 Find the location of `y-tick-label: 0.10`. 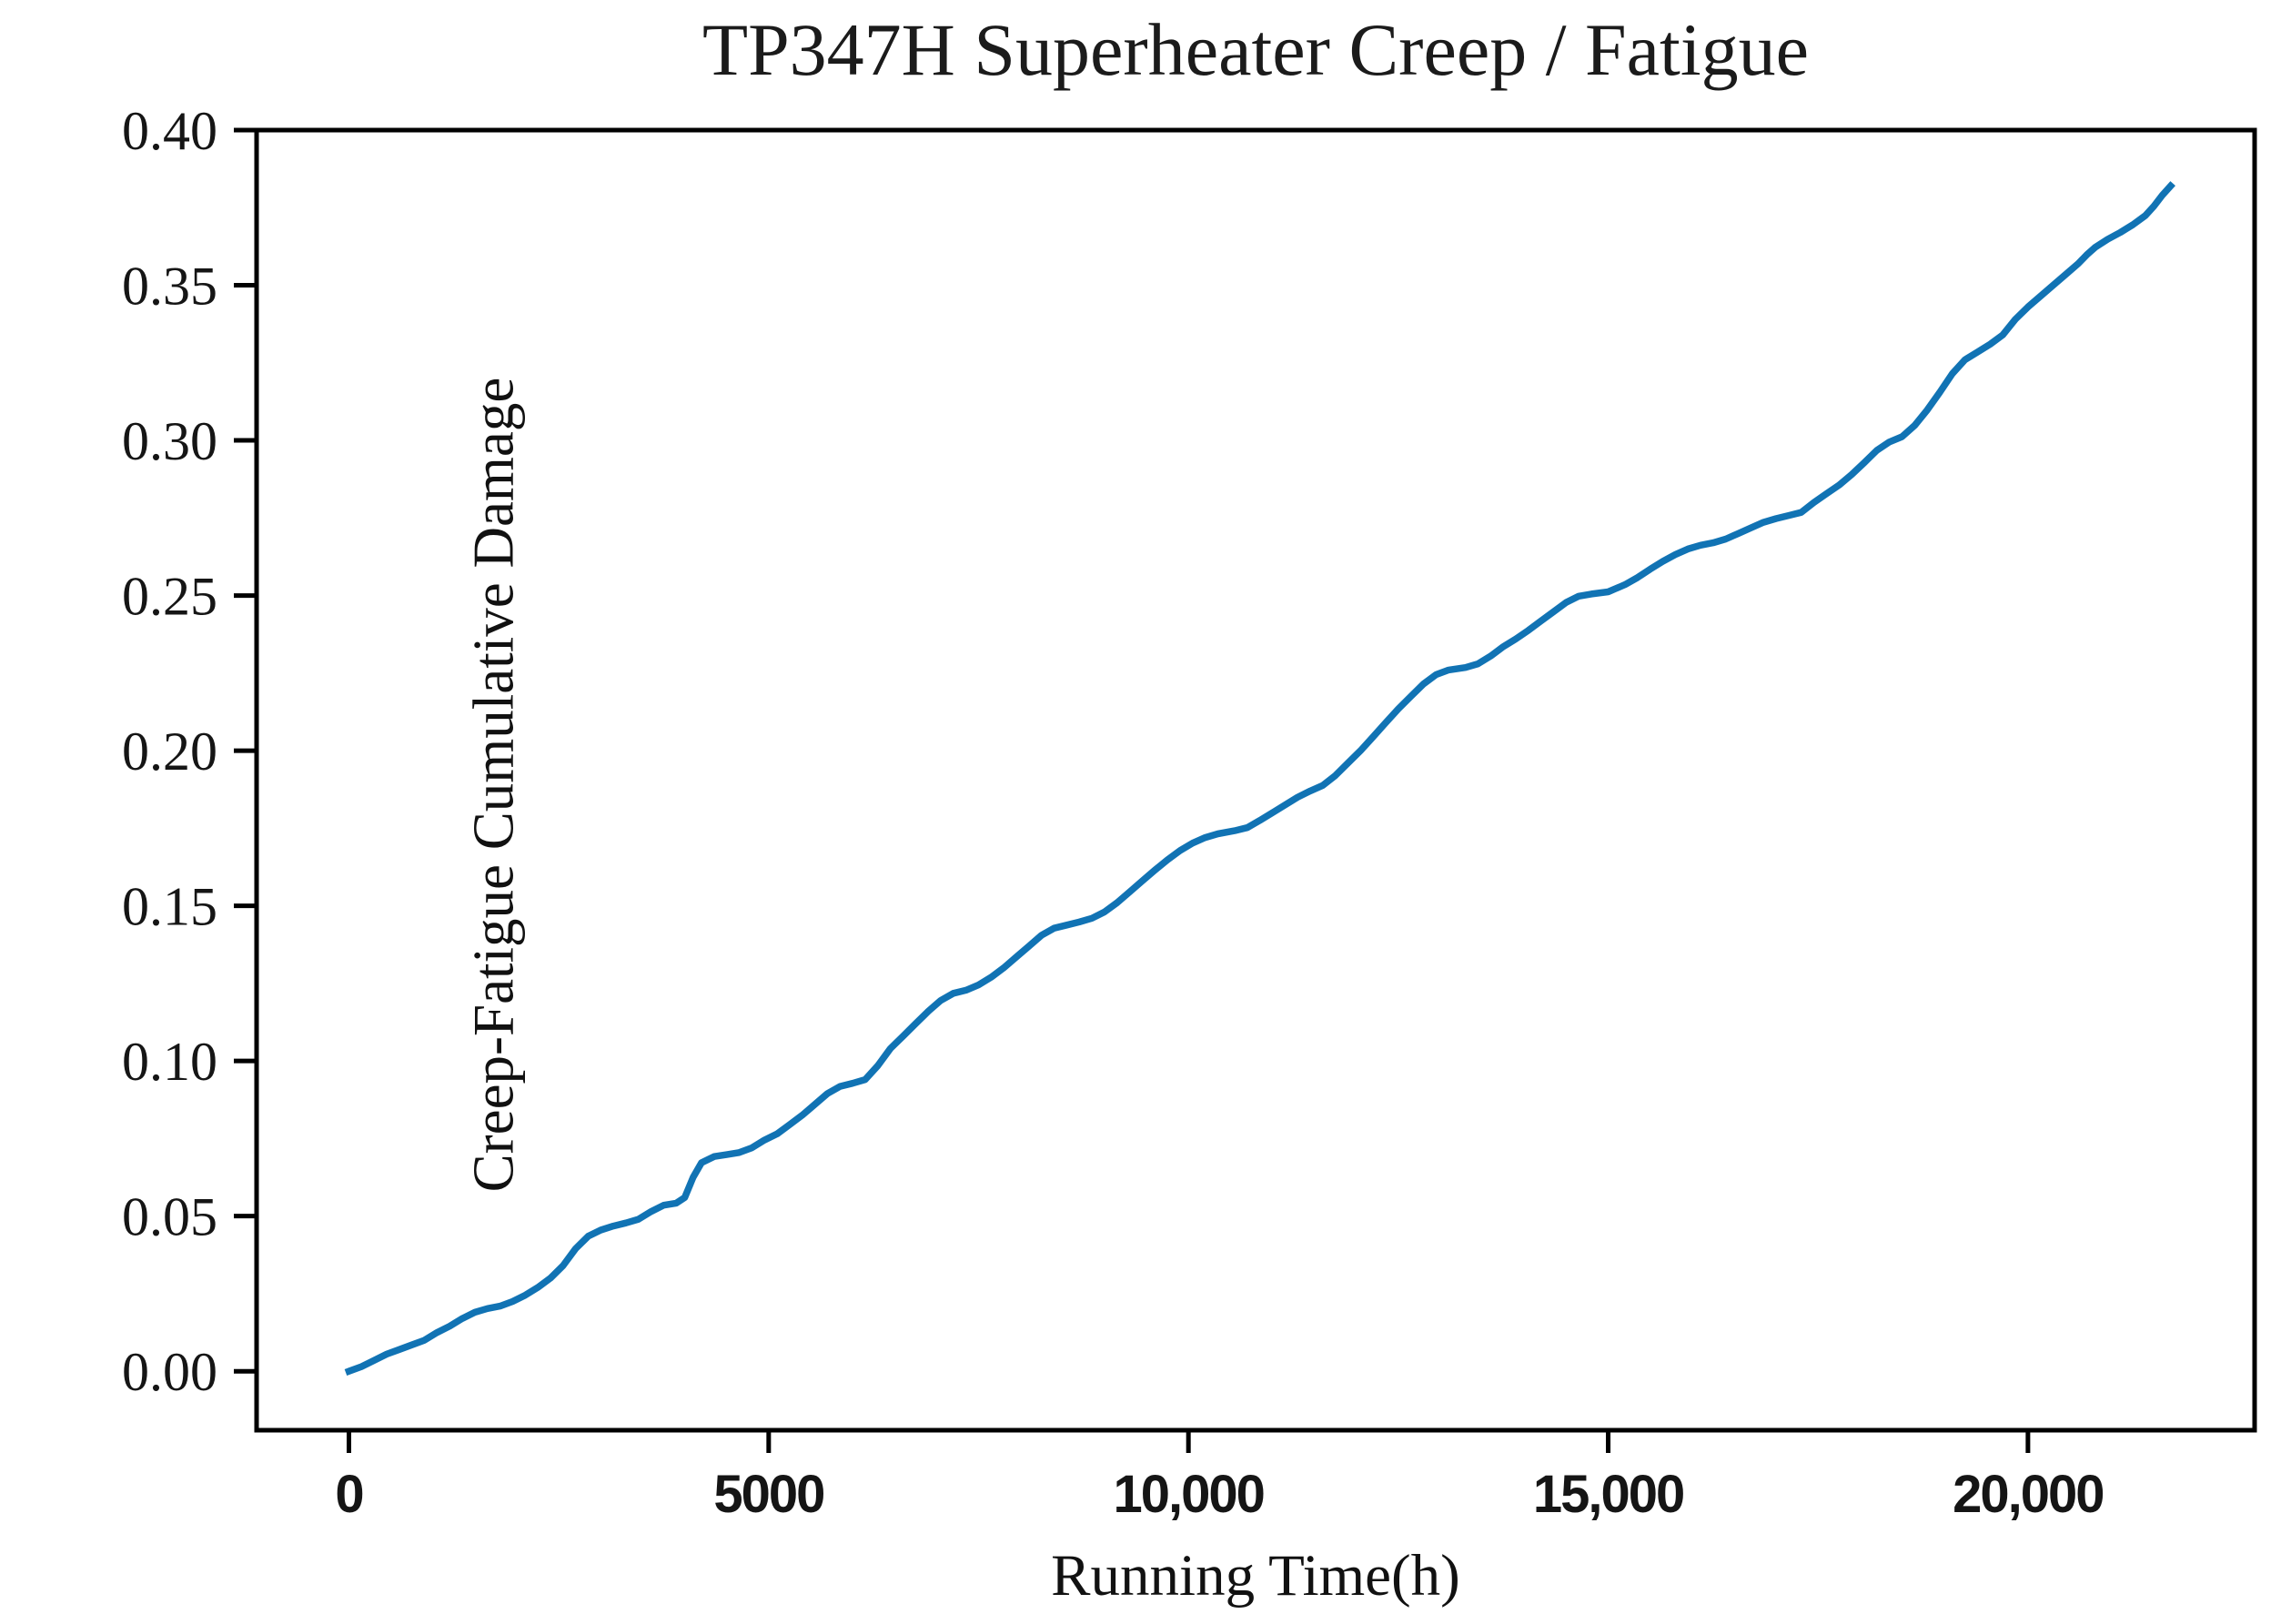

y-tick-label: 0.10 is located at coordinates (169, 1062).